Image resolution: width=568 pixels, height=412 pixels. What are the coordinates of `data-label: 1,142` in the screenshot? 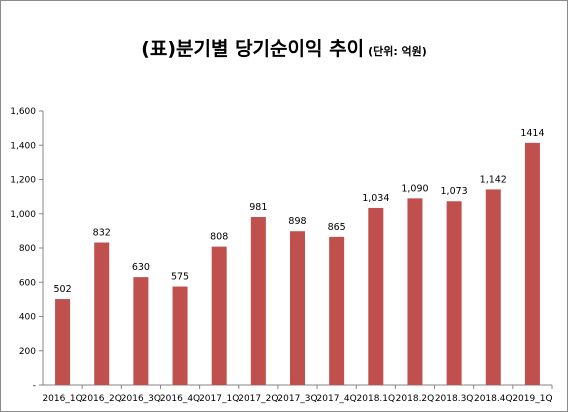 It's located at (493, 179).